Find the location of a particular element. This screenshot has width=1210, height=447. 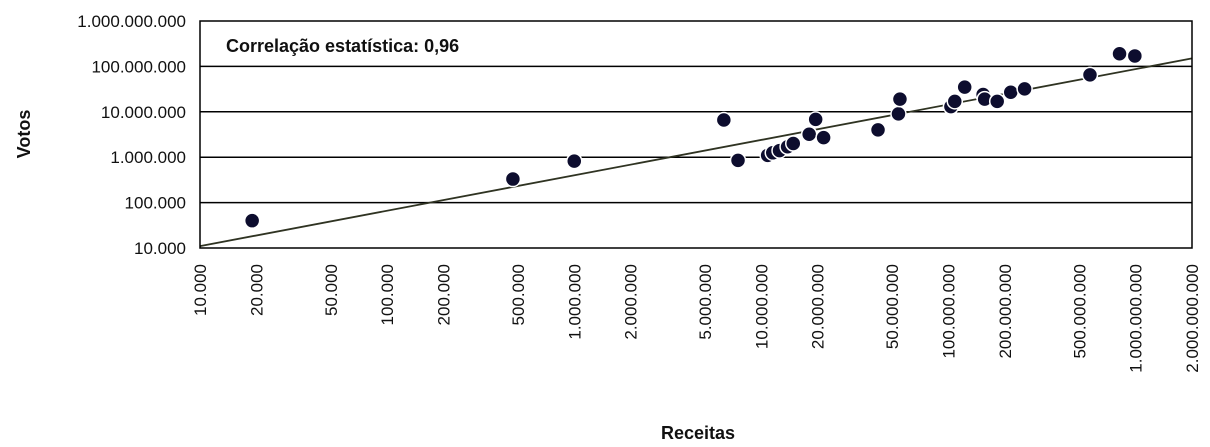

x-tick-label: 20.000 is located at coordinates (256, 290).